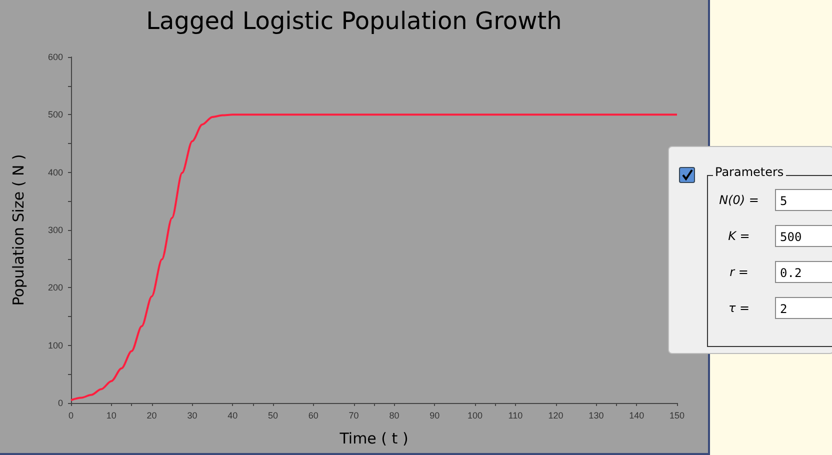 Image resolution: width=832 pixels, height=455 pixels. Describe the element at coordinates (515, 415) in the screenshot. I see `x-tick-label: 110` at that location.